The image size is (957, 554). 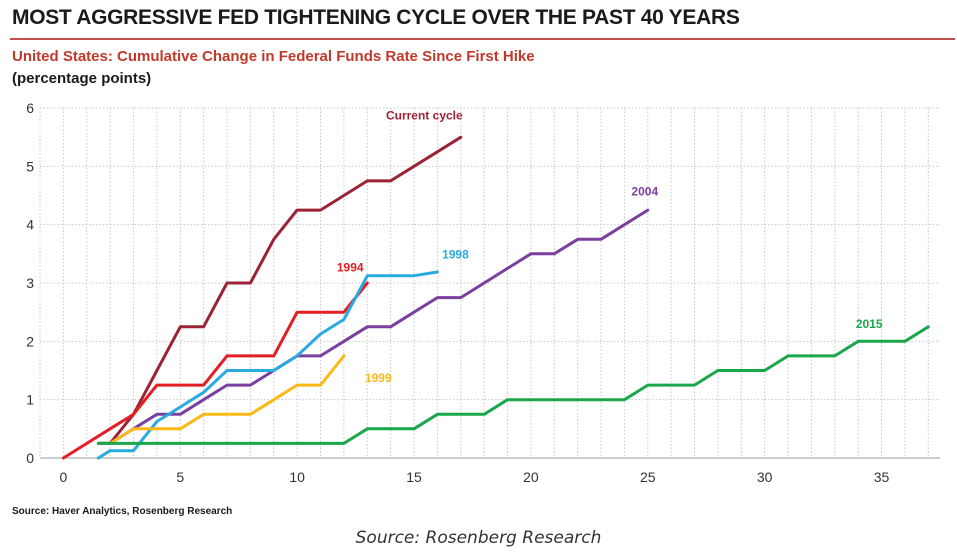 I want to click on x-tick-label: 25, so click(x=648, y=477).